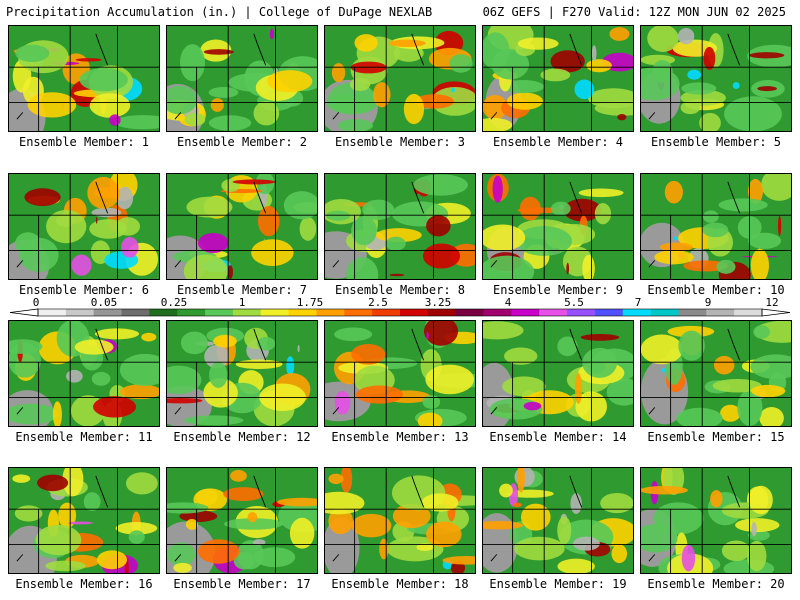  What do you see at coordinates (174, 302) in the screenshot?
I see `color-scale-label: 0.25` at bounding box center [174, 302].